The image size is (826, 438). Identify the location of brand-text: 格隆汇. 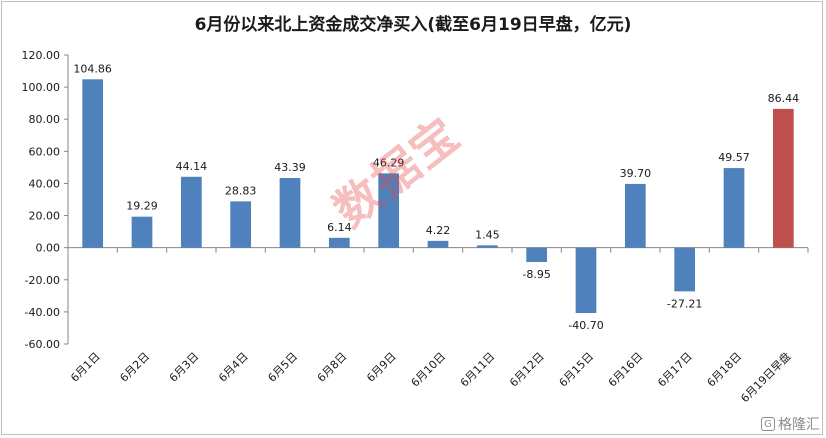
(799, 425).